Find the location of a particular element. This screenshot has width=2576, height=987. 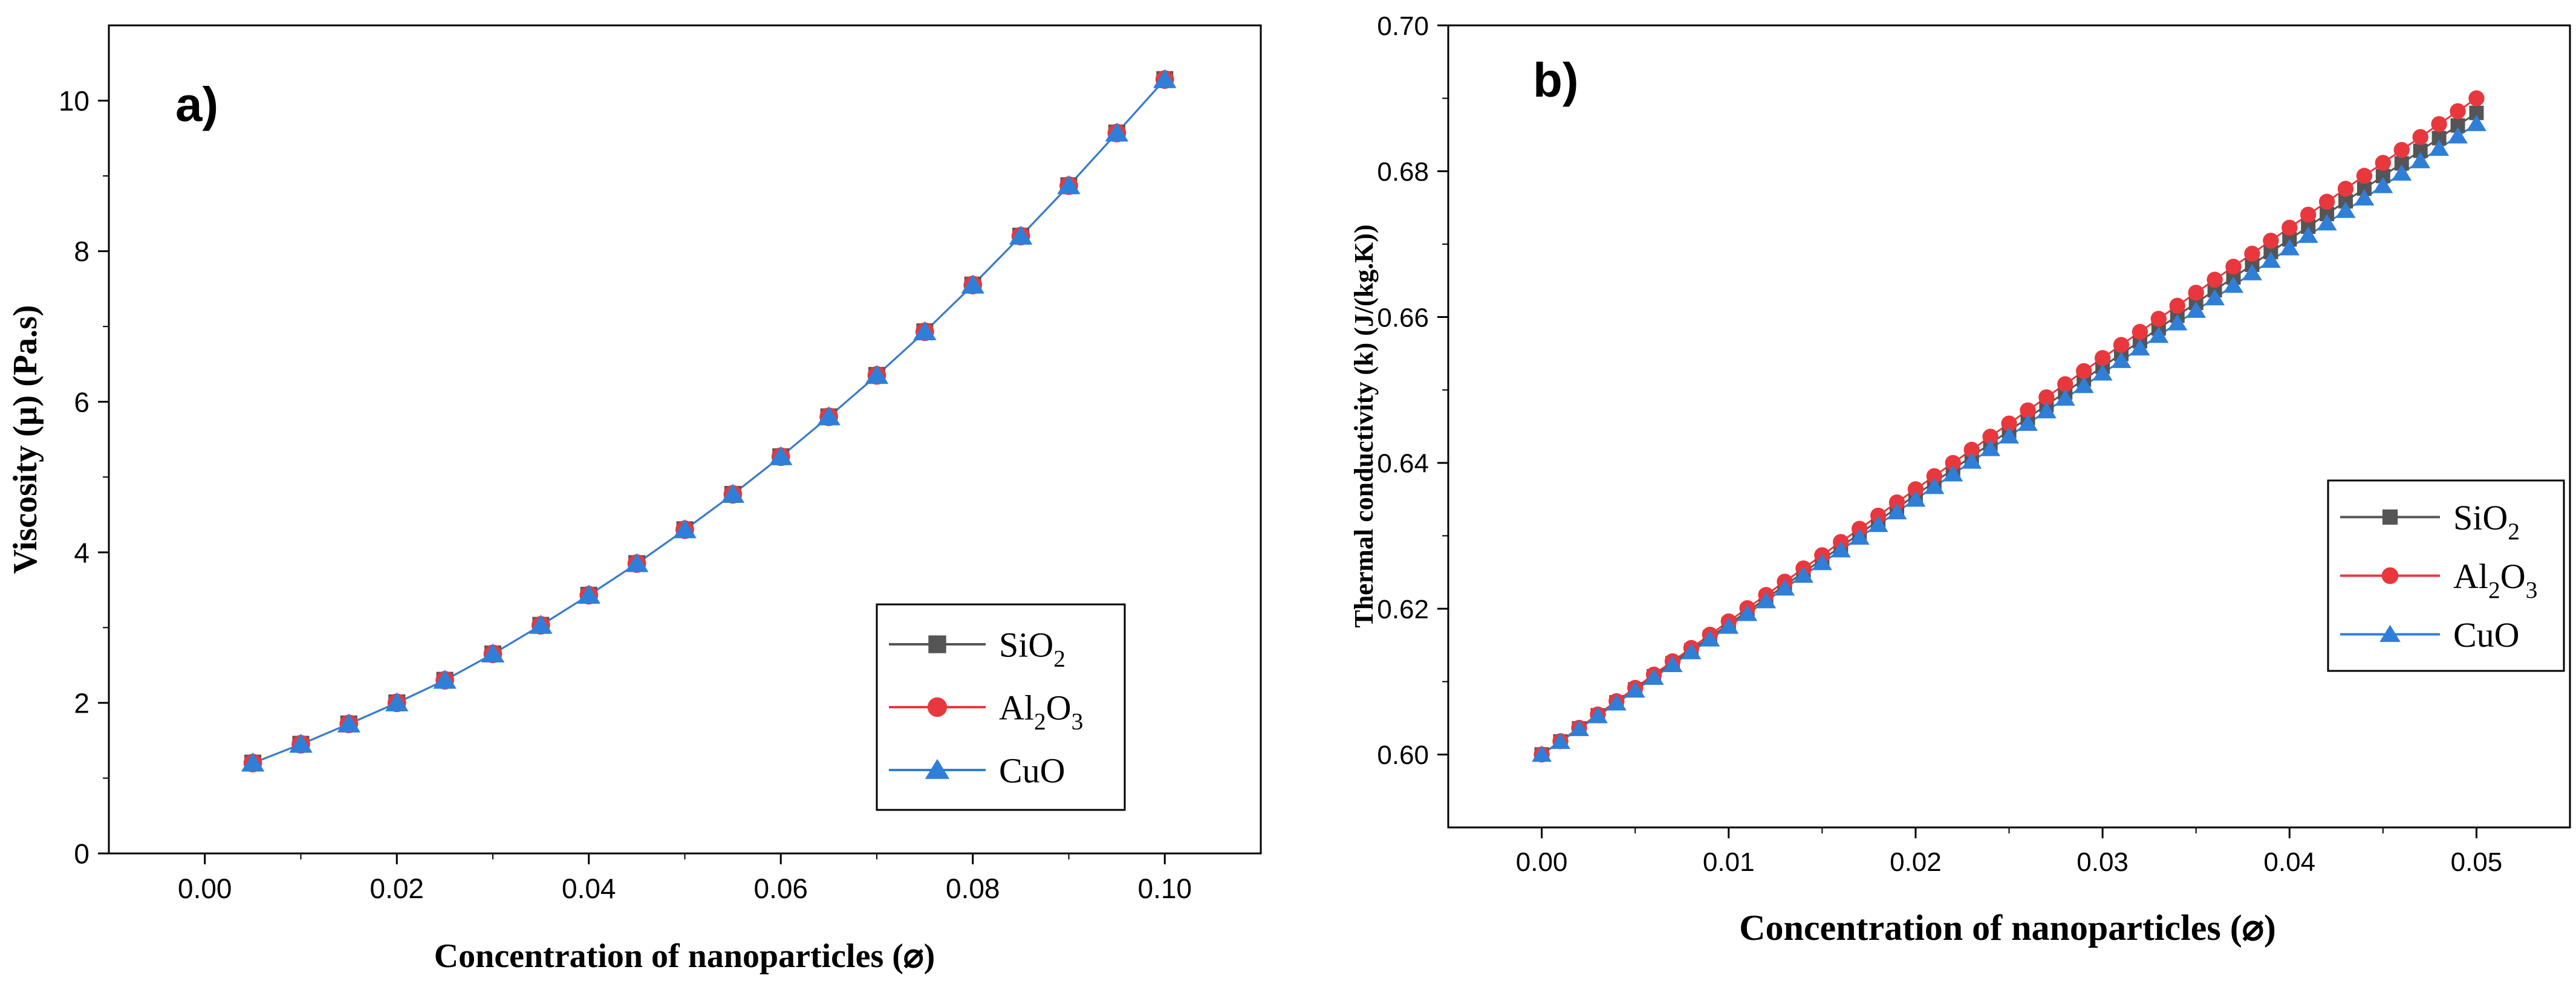

panel-label-b: b) is located at coordinates (1556, 80).